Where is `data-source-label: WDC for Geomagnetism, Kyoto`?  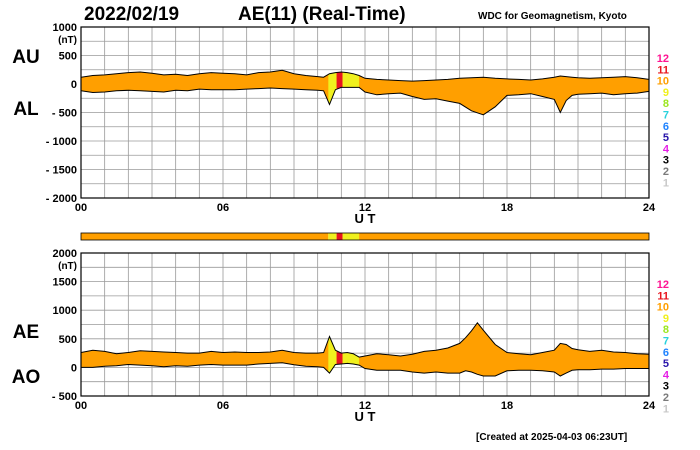 data-source-label: WDC for Geomagnetism, Kyoto is located at coordinates (552, 16).